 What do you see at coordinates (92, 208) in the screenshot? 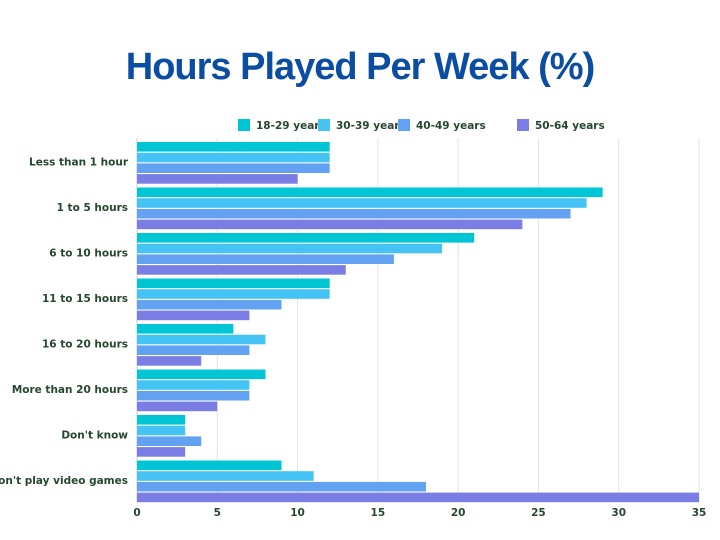
I see `category-label: 1 to 5 hours` at bounding box center [92, 208].